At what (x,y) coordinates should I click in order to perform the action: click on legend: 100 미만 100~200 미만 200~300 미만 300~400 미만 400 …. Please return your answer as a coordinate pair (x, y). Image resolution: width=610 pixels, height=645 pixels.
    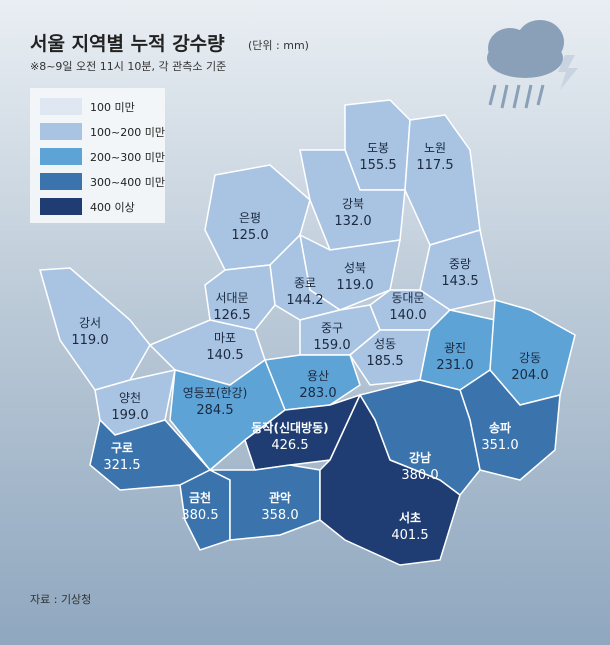
    Looking at the image, I should click on (102, 156).